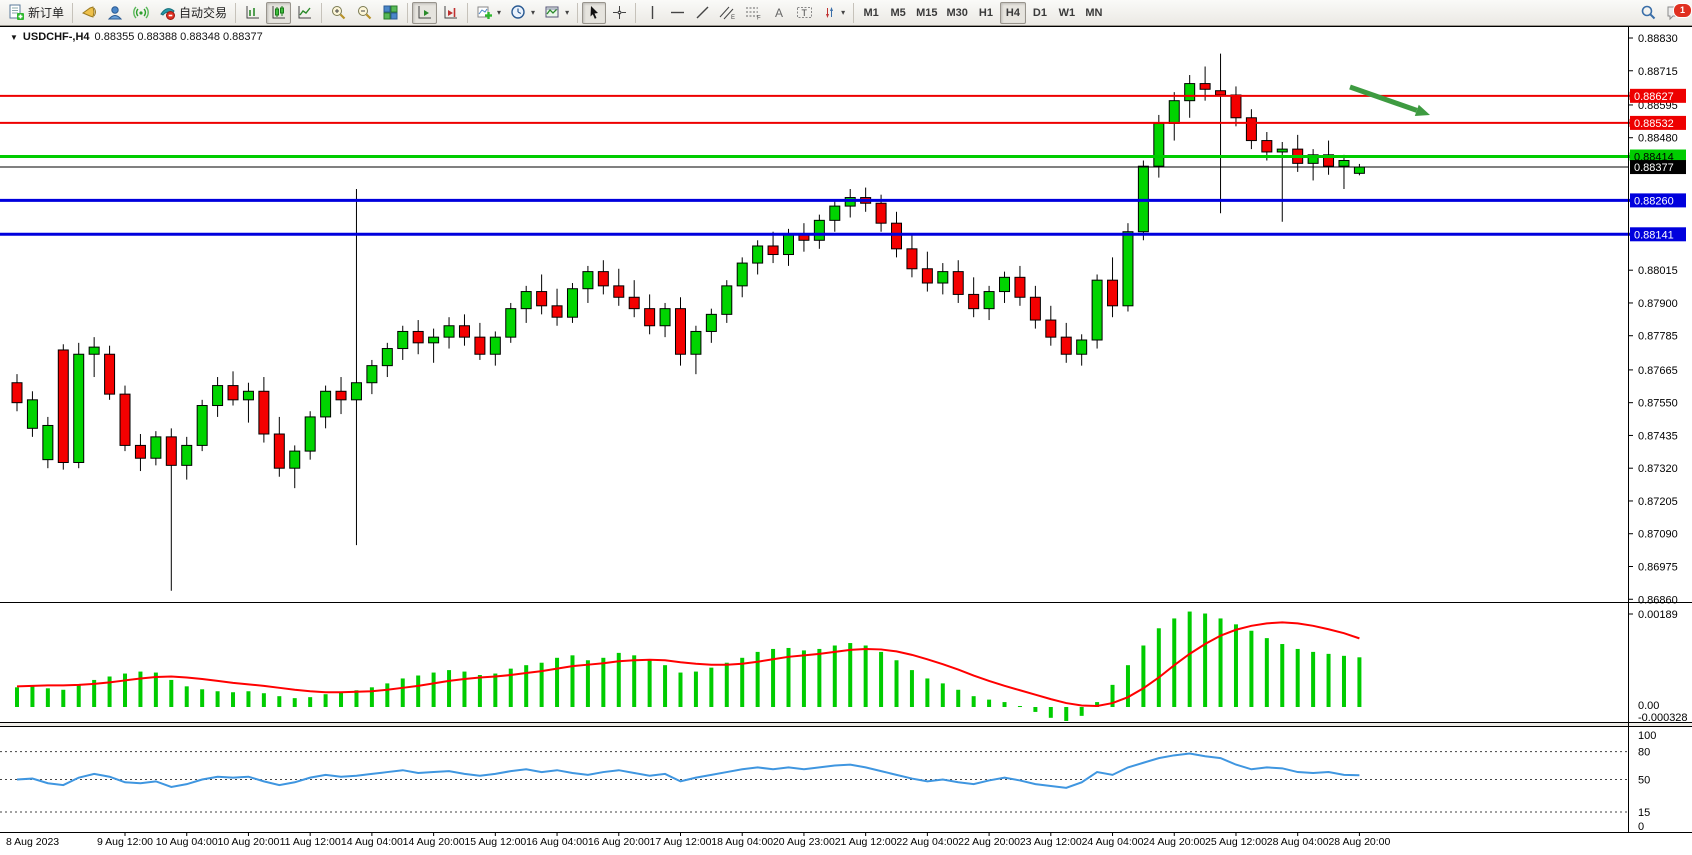  Describe the element at coordinates (1383, 98) in the screenshot. I see `trend-arrow` at that location.